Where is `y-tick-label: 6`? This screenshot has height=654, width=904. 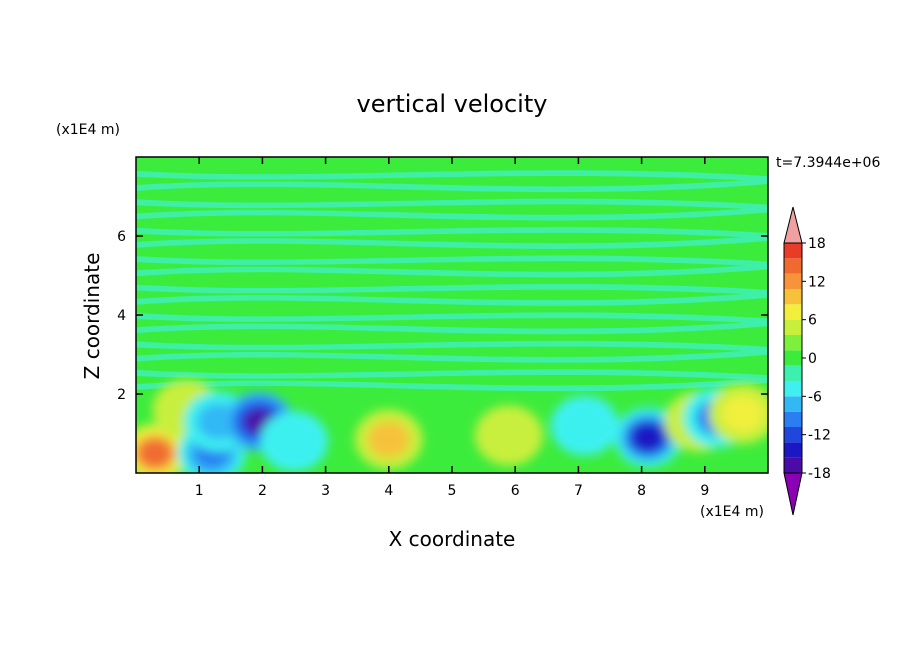 y-tick-label: 6 is located at coordinates (121, 237).